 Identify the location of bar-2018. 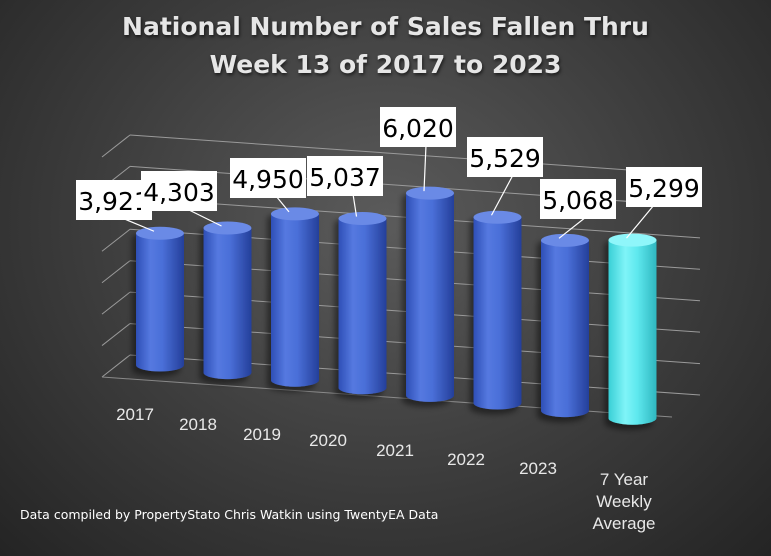
(227, 300).